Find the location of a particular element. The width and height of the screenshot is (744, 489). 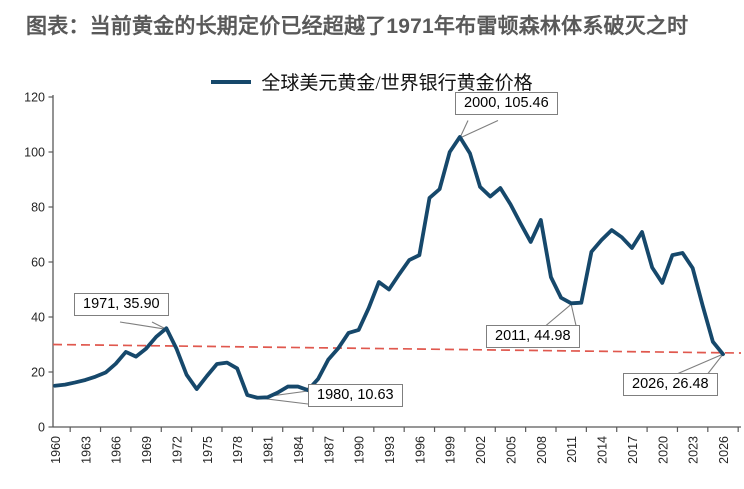

callout-1980: 1980, 10.63 is located at coordinates (355, 395).